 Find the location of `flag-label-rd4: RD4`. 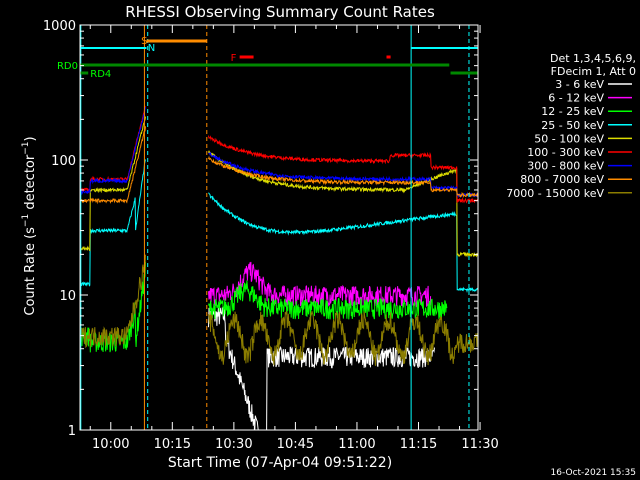

flag-label-rd4: RD4 is located at coordinates (100, 74).